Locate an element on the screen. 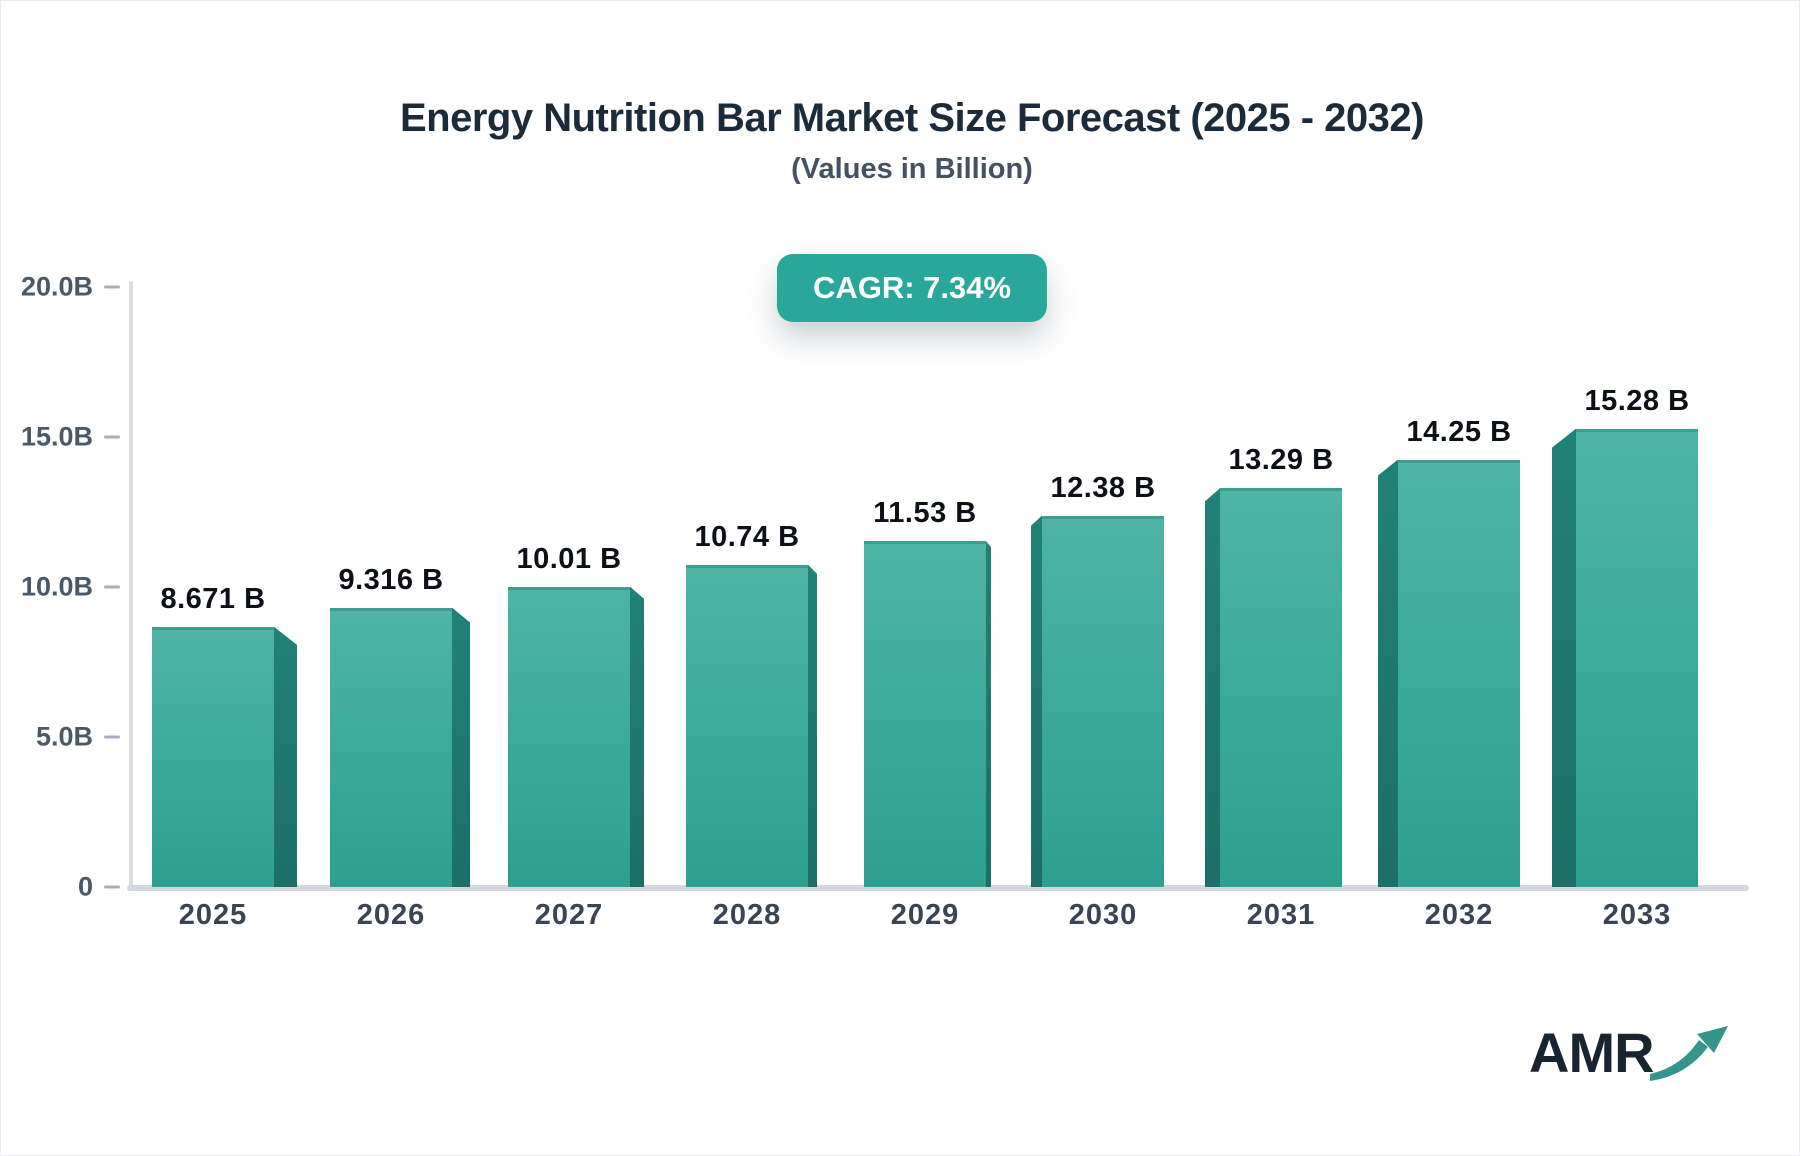  cagr-badge: CAGR: 7.34% is located at coordinates (912, 288).